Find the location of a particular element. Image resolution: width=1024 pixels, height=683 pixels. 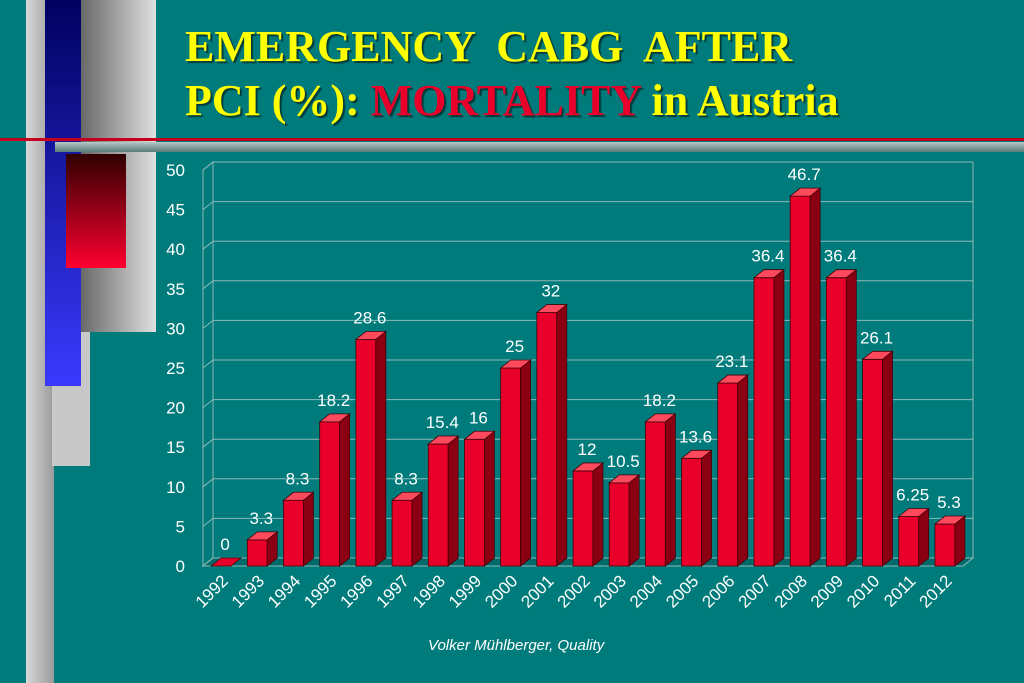

data-label: 6.25 is located at coordinates (912, 495).